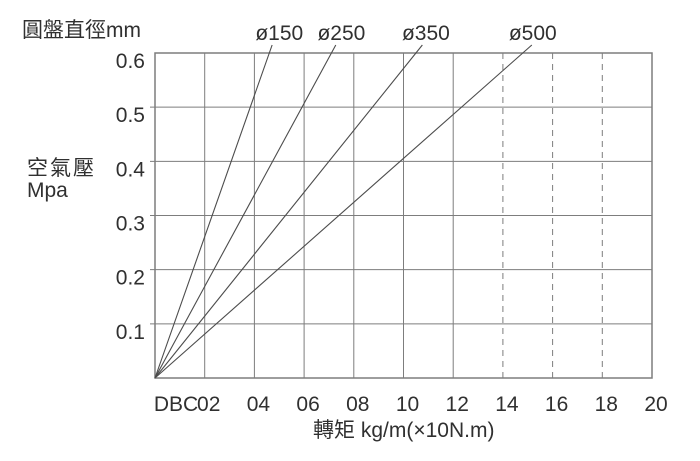 Image resolution: width=700 pixels, height=461 pixels. What do you see at coordinates (404, 430) in the screenshot?
I see `x-axis-title: 轉矩 kg/m(×10N.m)` at bounding box center [404, 430].